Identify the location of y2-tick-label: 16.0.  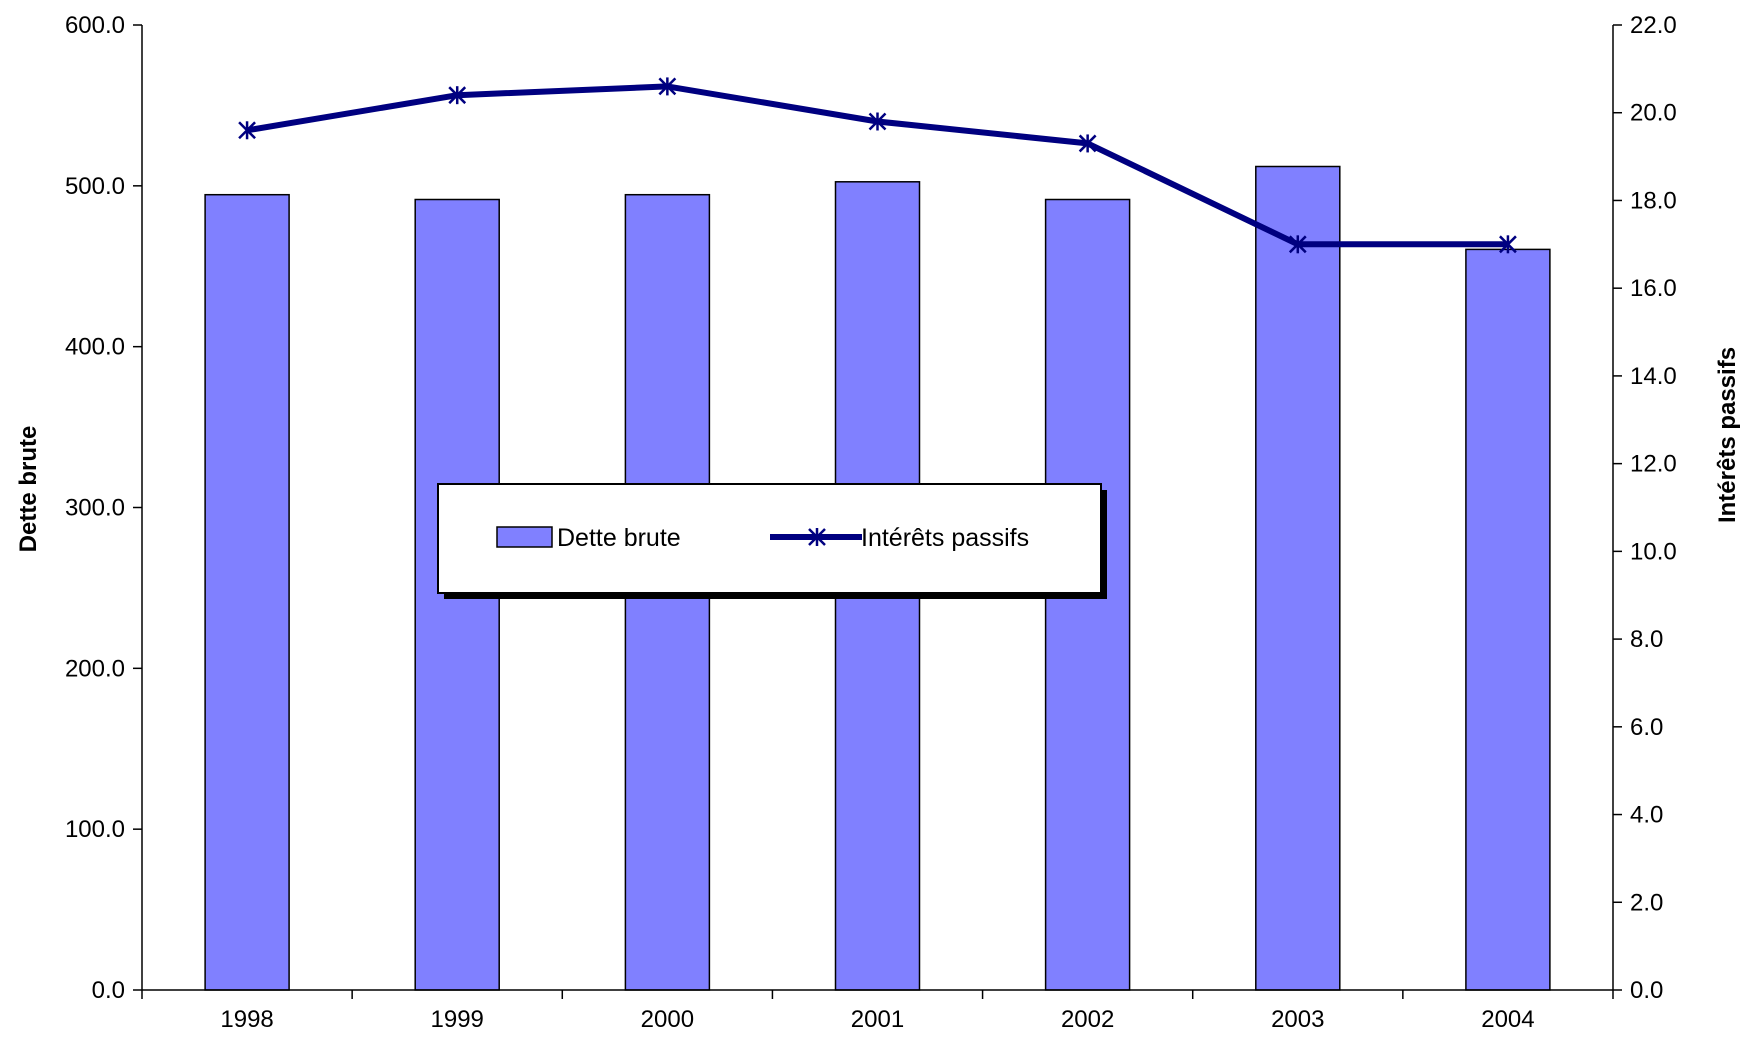
(1653, 288).